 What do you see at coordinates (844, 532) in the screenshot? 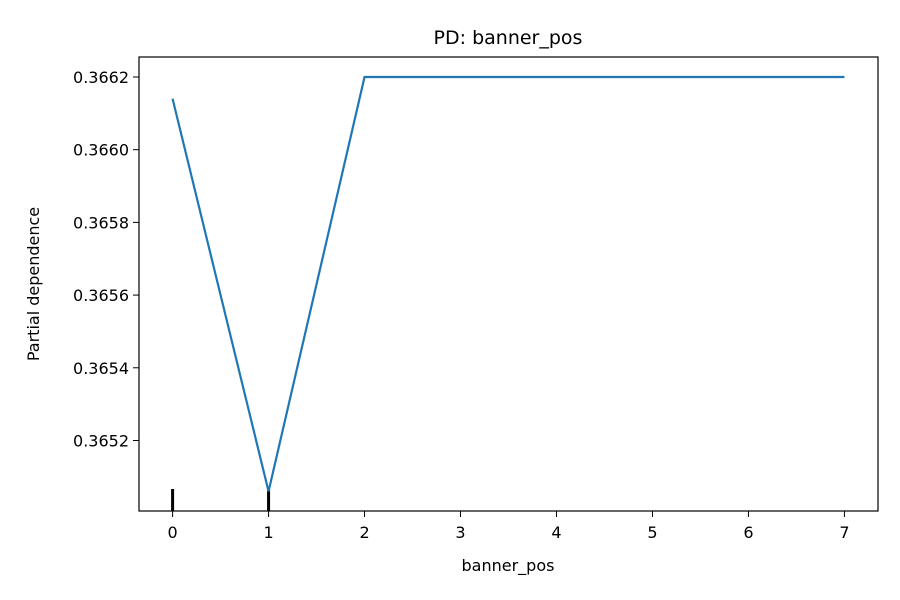
I see `x-tick-label-7: 7` at bounding box center [844, 532].